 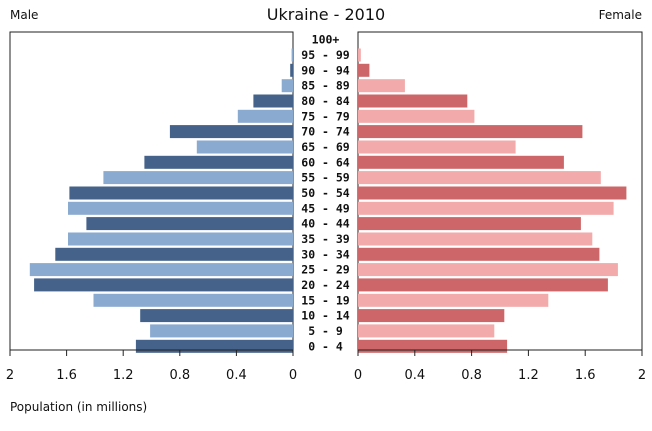 I want to click on male-tick-label-1: 1.6, so click(x=66, y=375).